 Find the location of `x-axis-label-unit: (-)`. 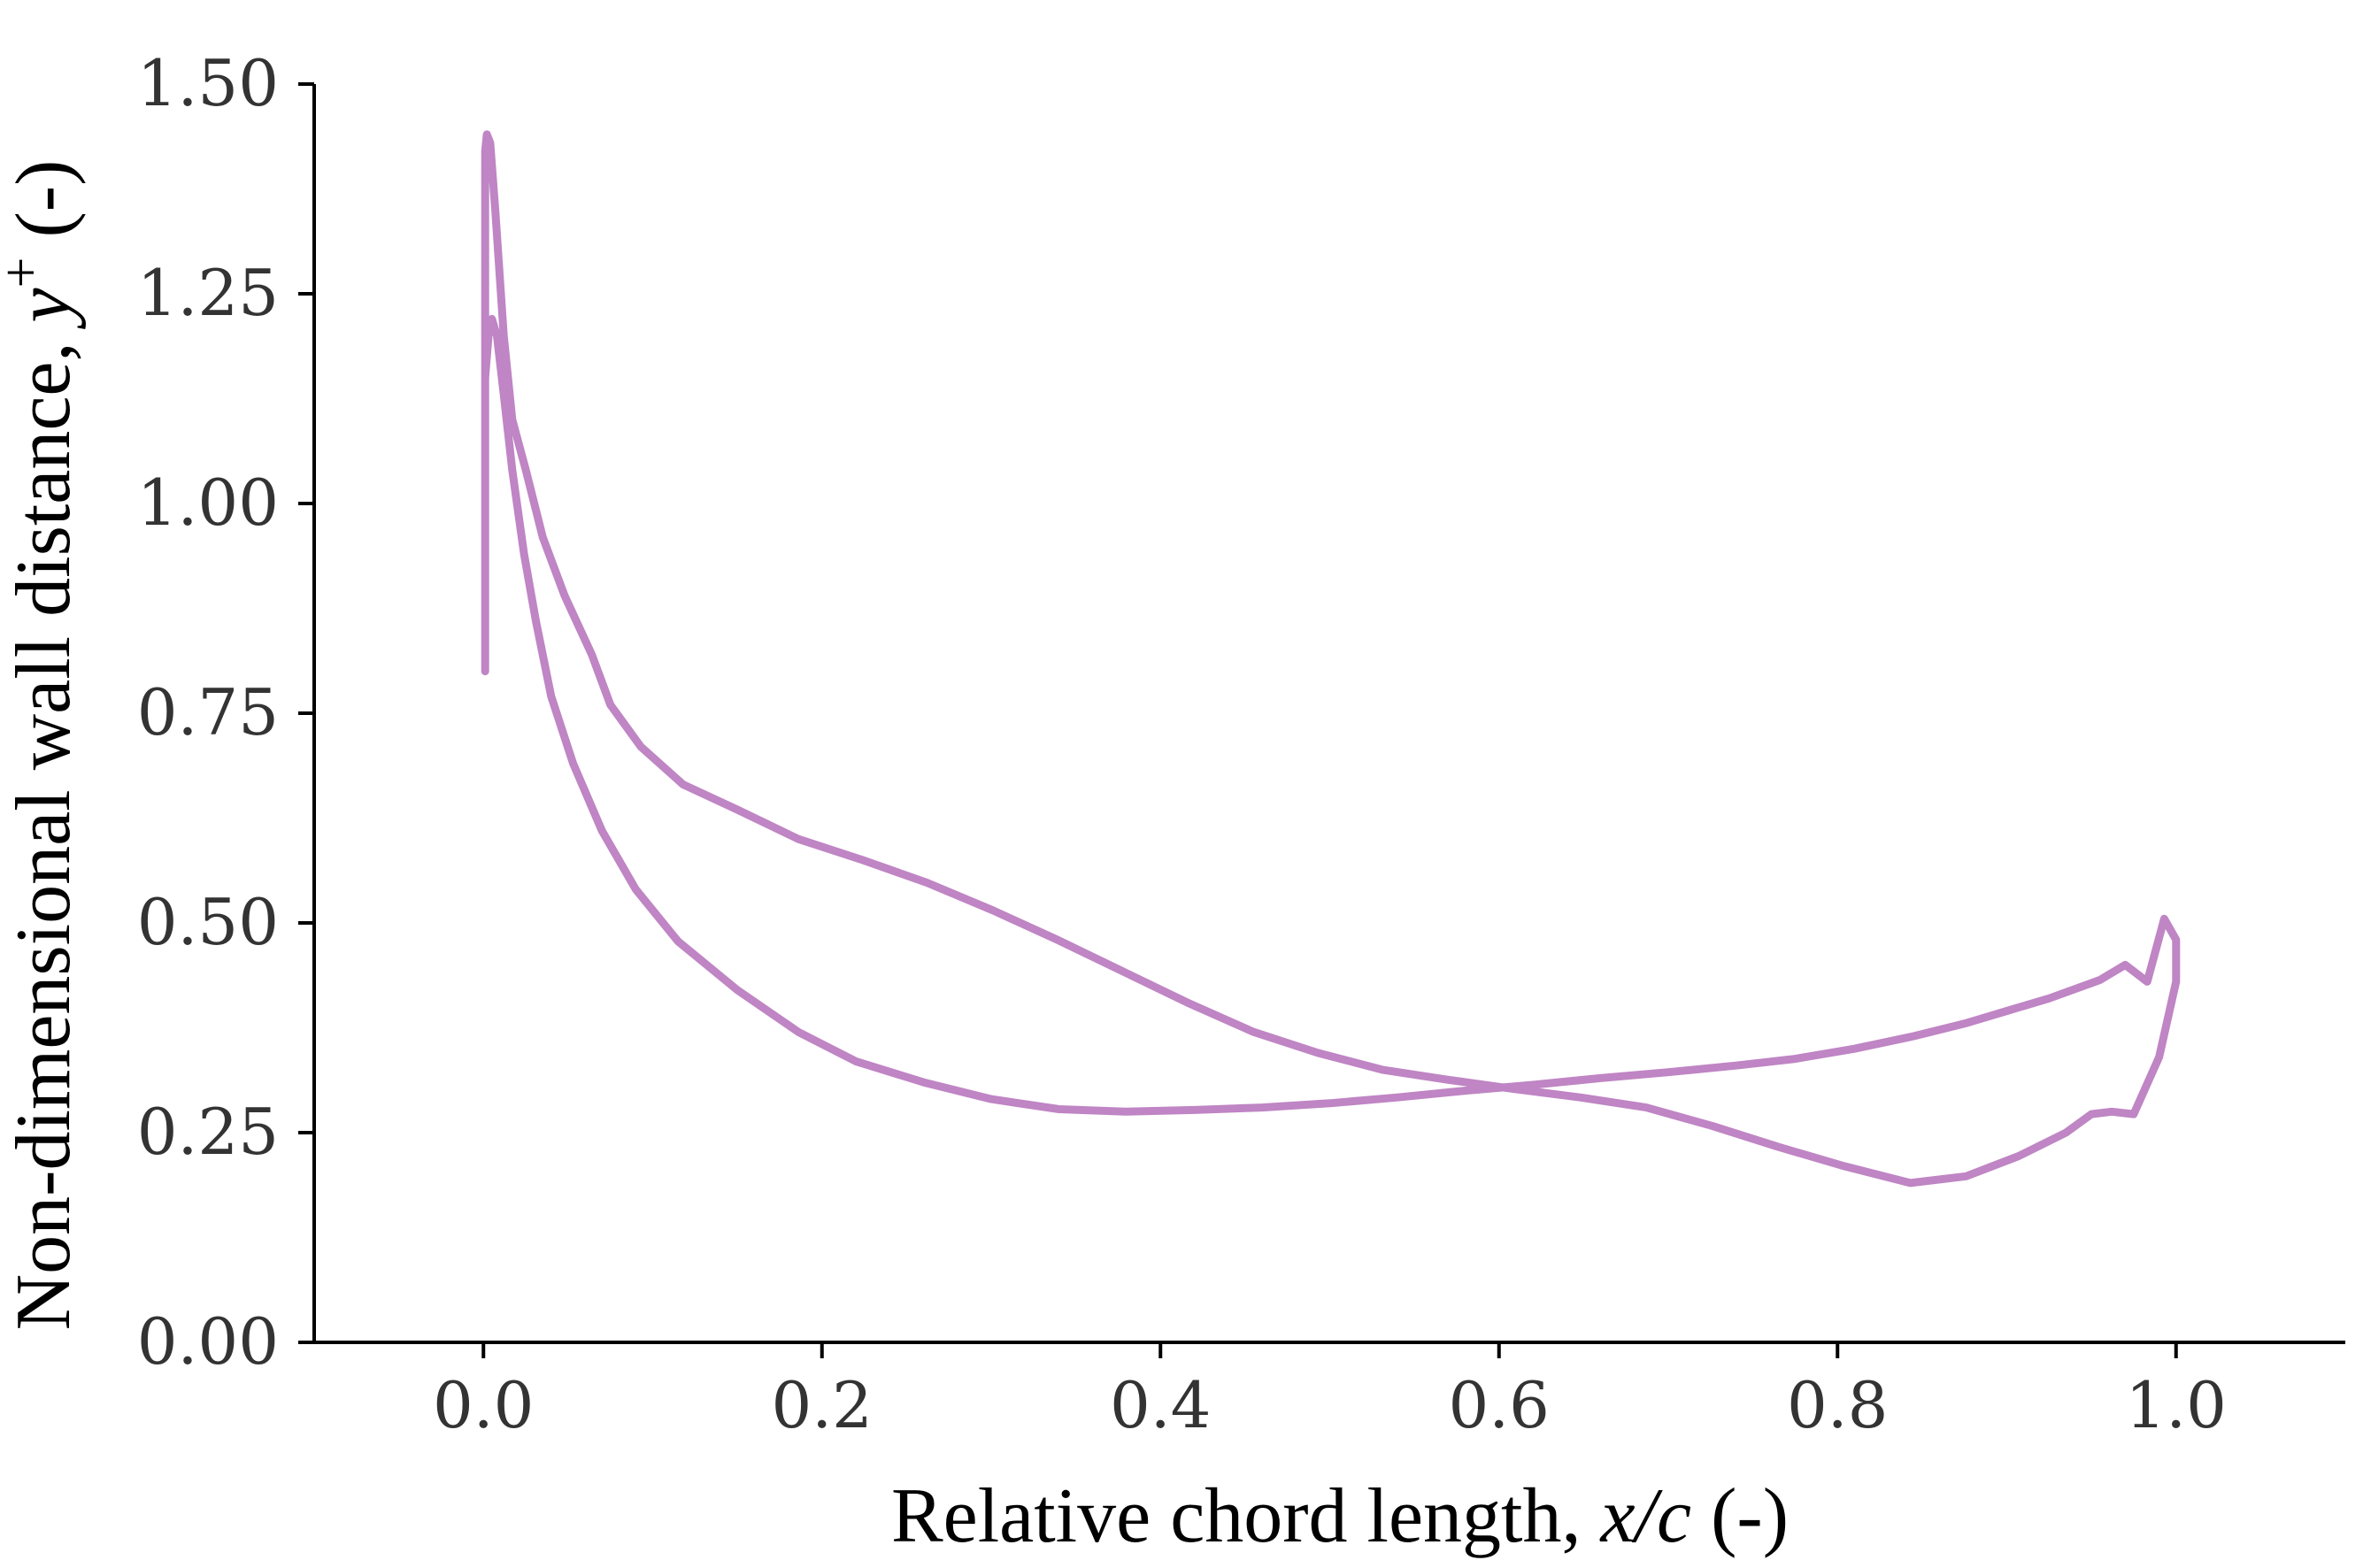

x-axis-label-unit: (-) is located at coordinates (1740, 1516).